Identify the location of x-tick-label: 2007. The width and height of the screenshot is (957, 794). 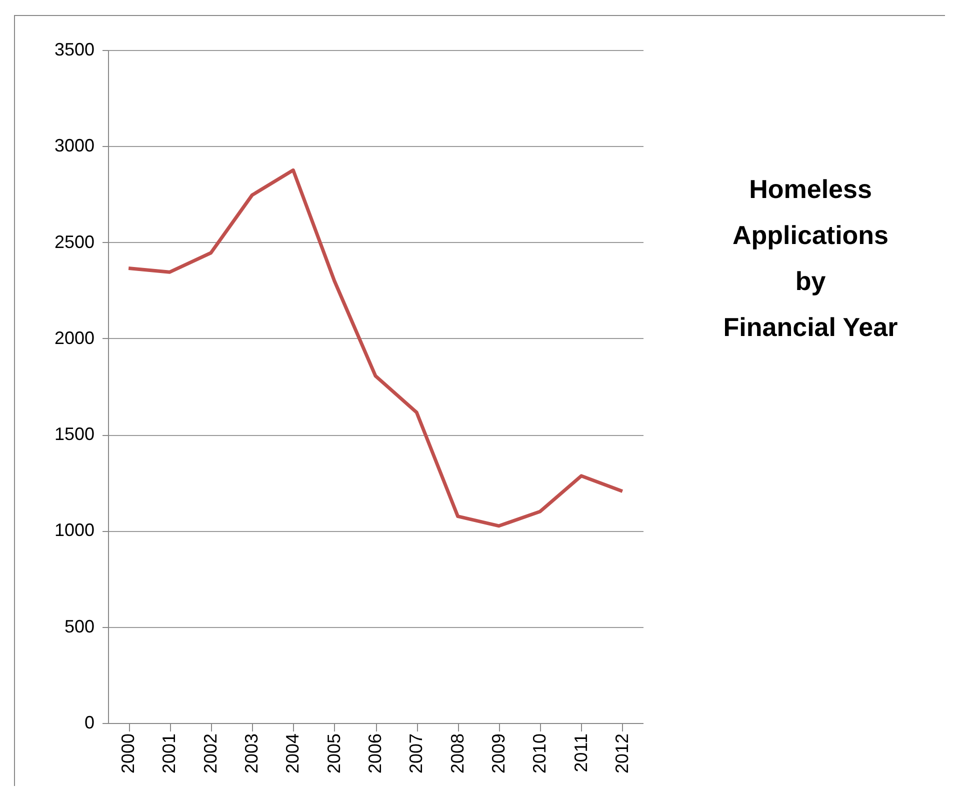
(416, 754).